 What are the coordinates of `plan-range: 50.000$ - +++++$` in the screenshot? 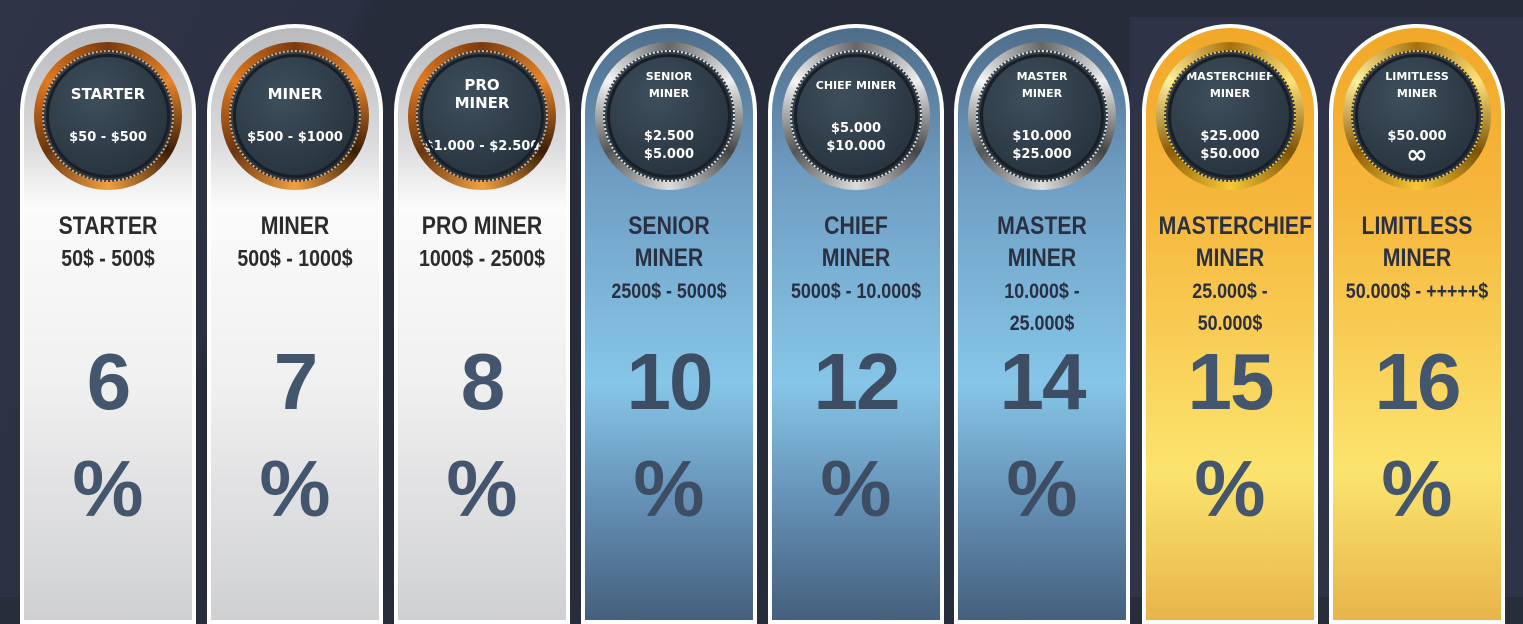 It's located at (1417, 291).